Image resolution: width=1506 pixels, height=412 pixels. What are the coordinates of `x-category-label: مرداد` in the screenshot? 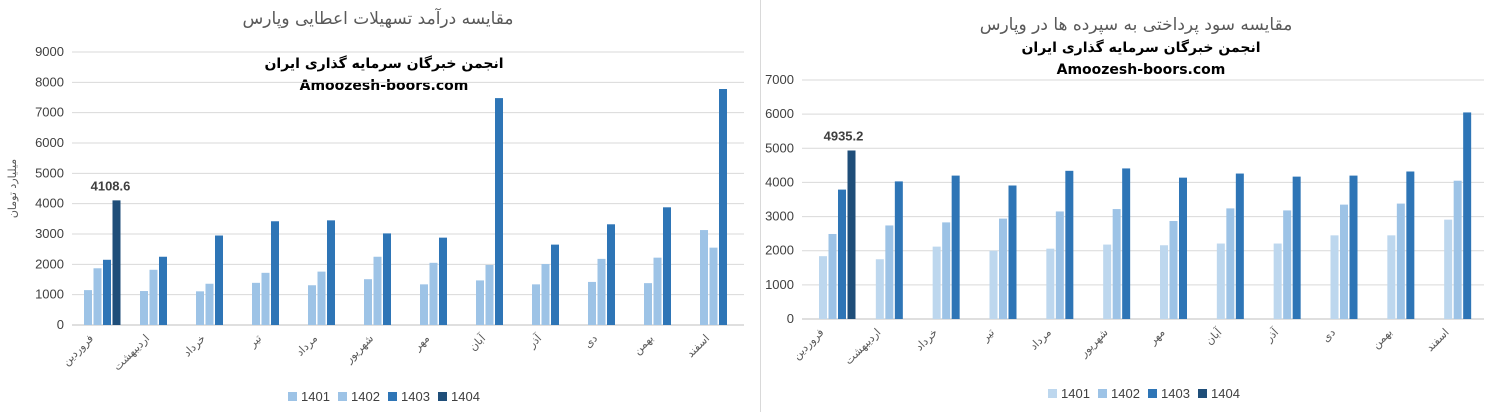 It's located at (306, 345).